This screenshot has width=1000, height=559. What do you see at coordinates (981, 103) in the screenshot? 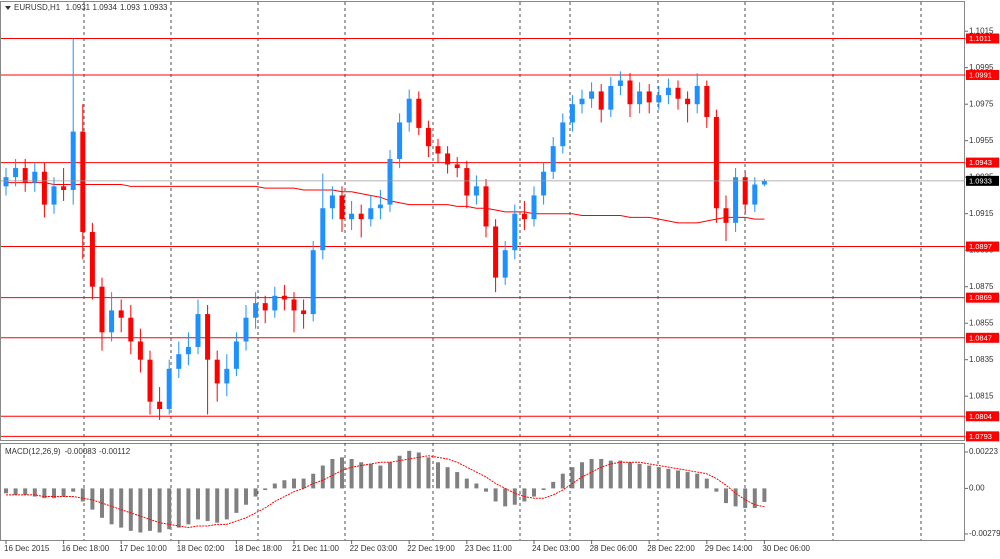
I see `y-tick-label: 1.0975` at bounding box center [981, 103].